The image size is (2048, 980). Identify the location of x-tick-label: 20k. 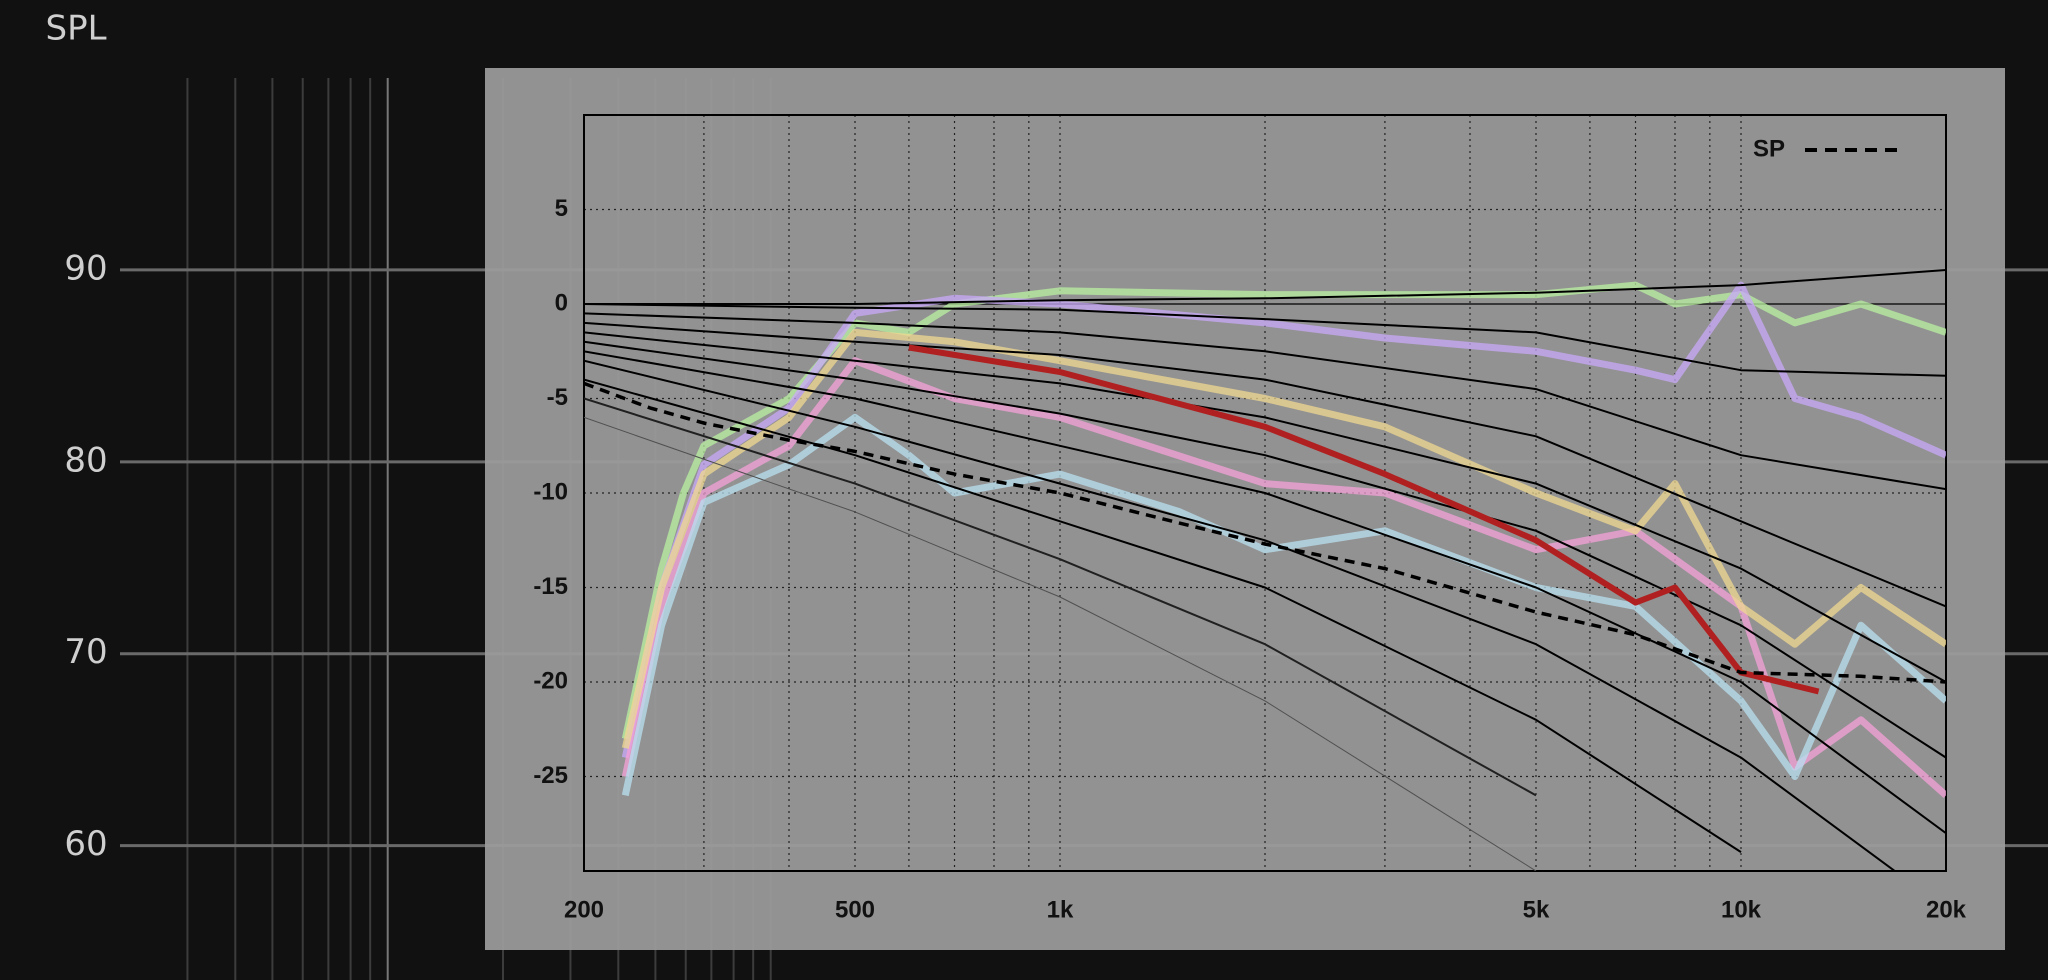
(1946, 909).